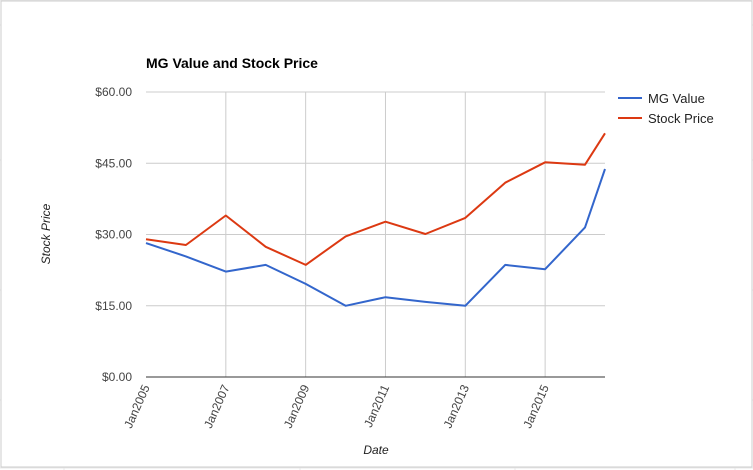 This screenshot has height=470, width=753. What do you see at coordinates (676, 98) in the screenshot?
I see `legend-label: MG Value` at bounding box center [676, 98].